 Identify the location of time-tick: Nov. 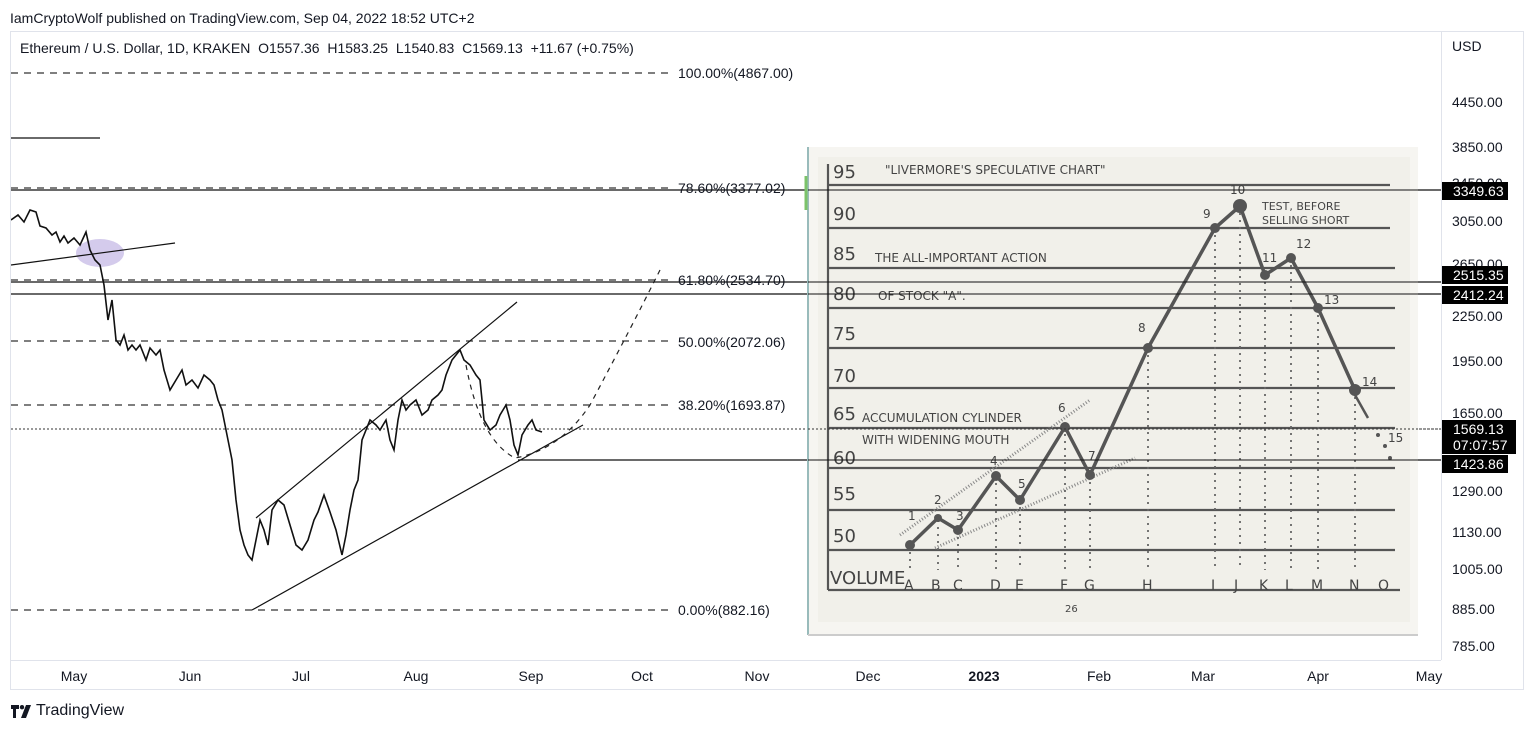
(757, 676).